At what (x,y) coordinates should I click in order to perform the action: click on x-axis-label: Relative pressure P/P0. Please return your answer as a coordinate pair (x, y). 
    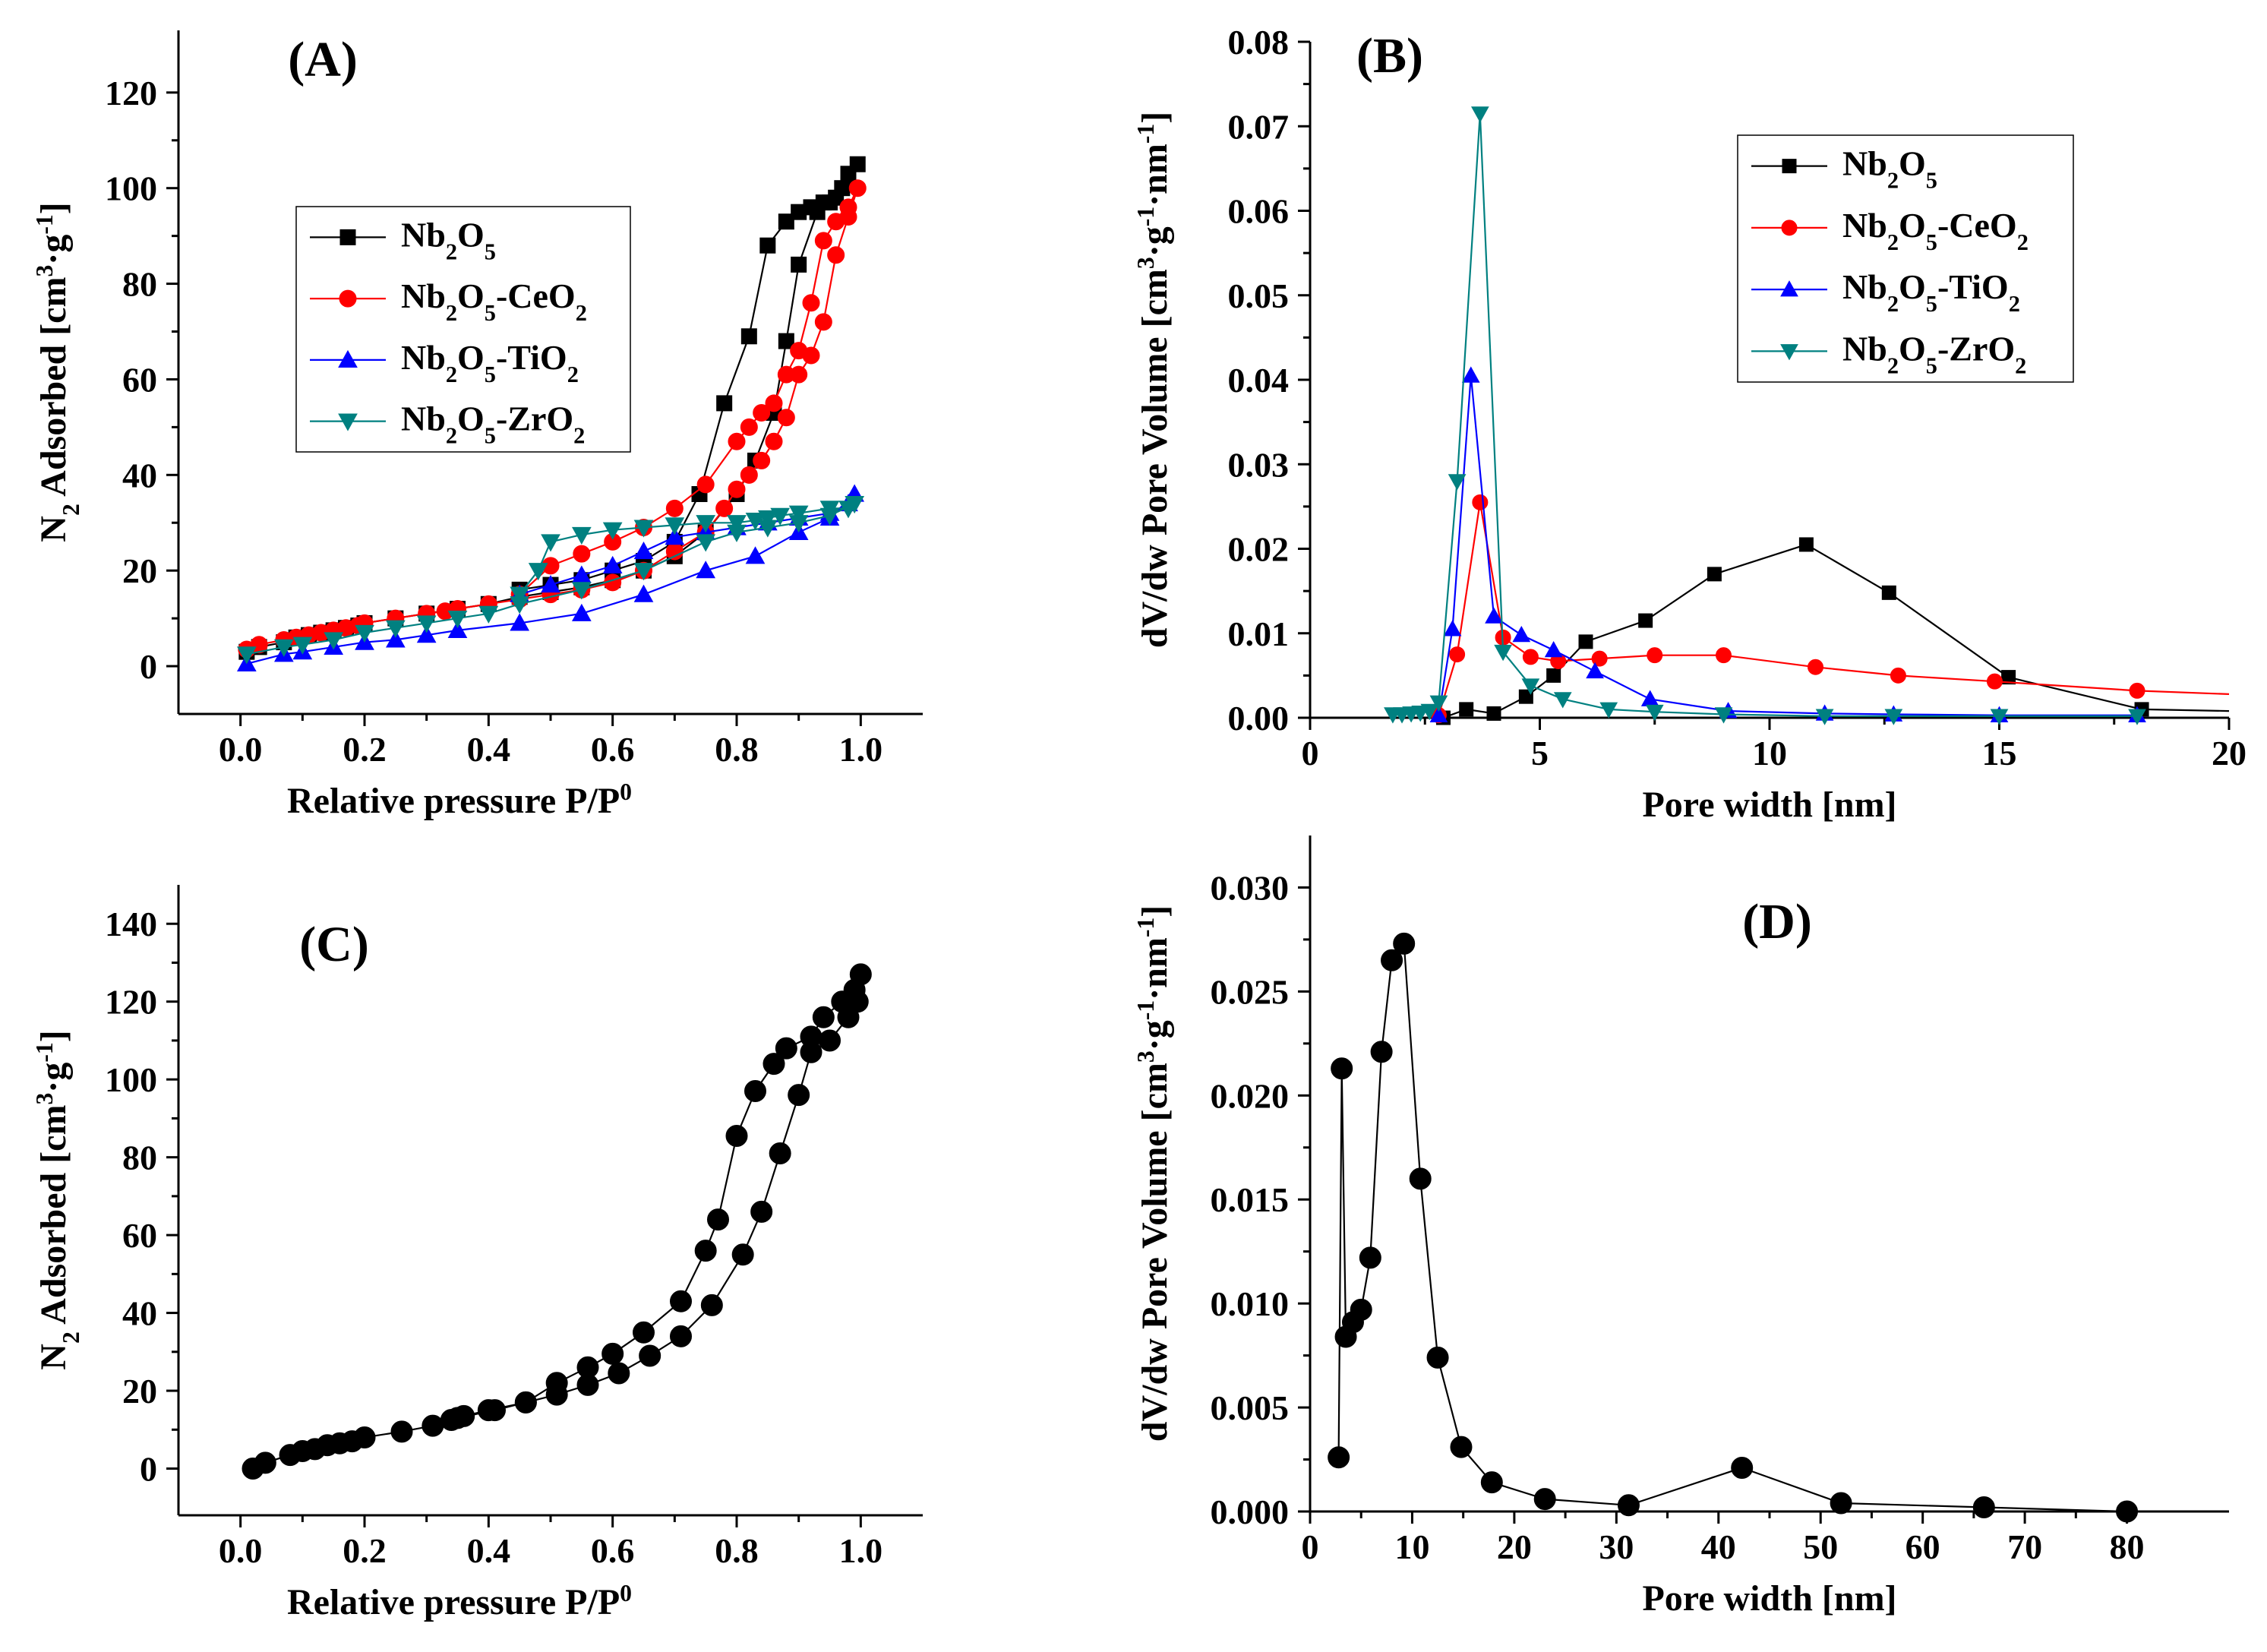
    Looking at the image, I should click on (459, 1601).